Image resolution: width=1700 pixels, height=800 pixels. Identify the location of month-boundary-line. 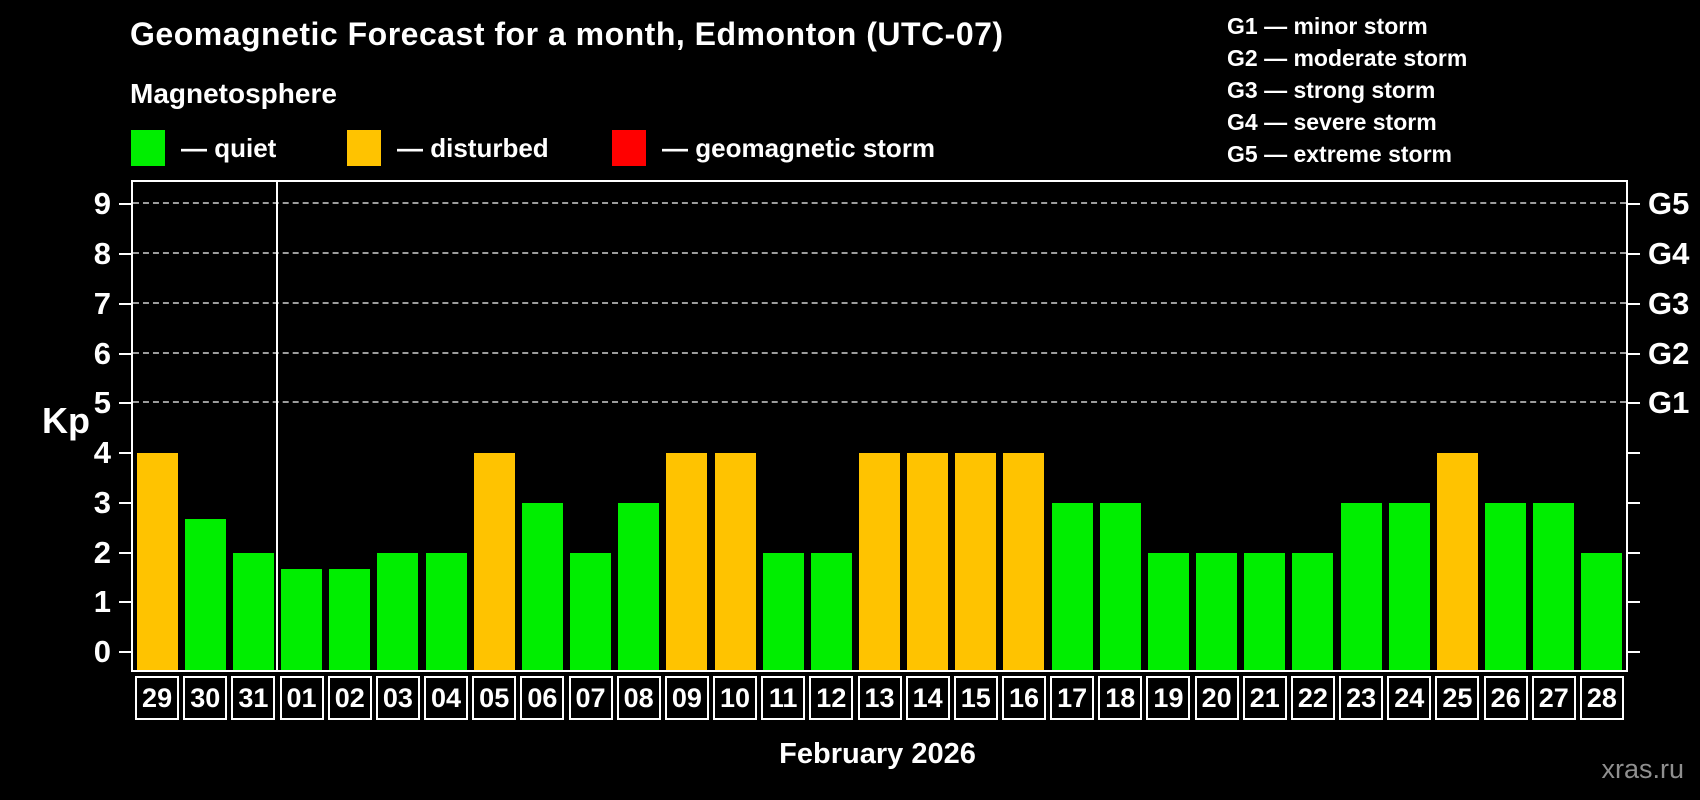
(277, 426).